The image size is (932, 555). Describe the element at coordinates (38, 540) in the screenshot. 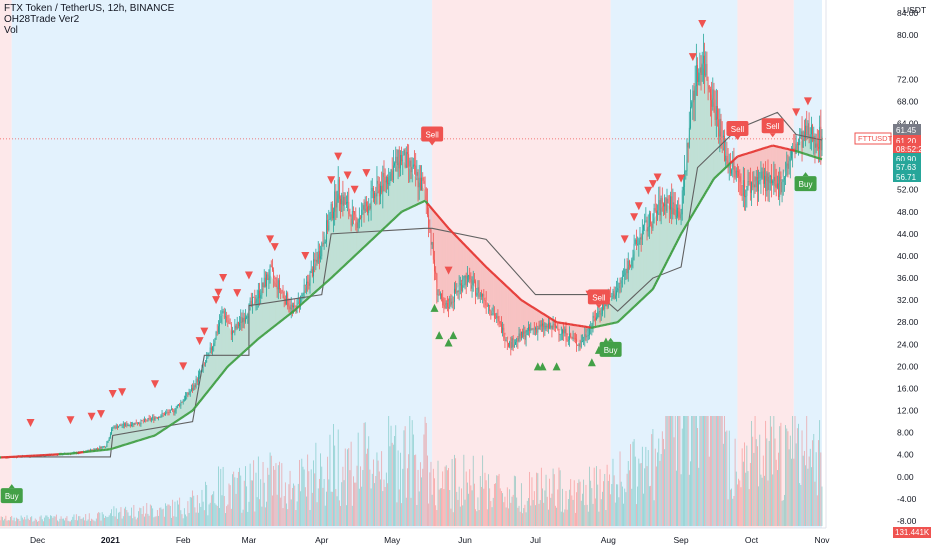

I see `time-tick-label: Dec` at that location.